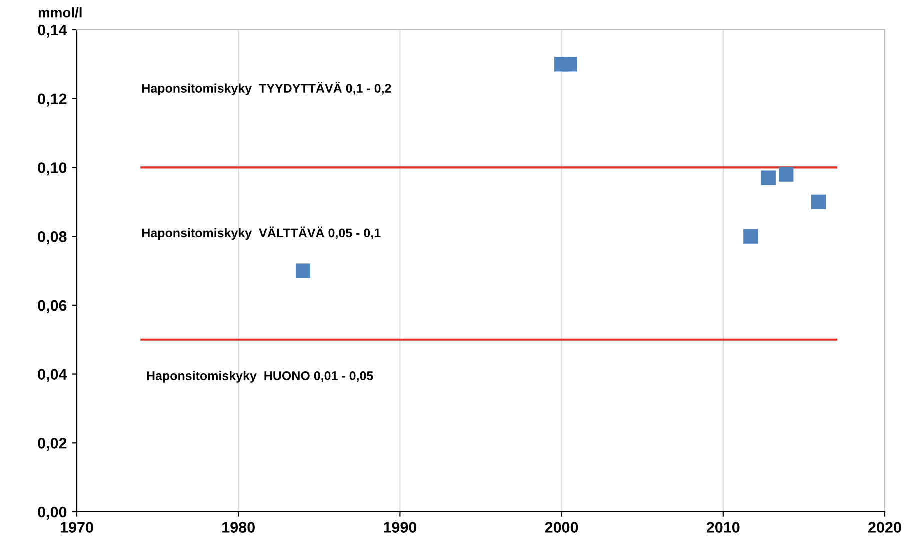  What do you see at coordinates (260, 377) in the screenshot?
I see `annotation: Haponsitomiskyky HUONO 0,01 - 0,05` at bounding box center [260, 377].